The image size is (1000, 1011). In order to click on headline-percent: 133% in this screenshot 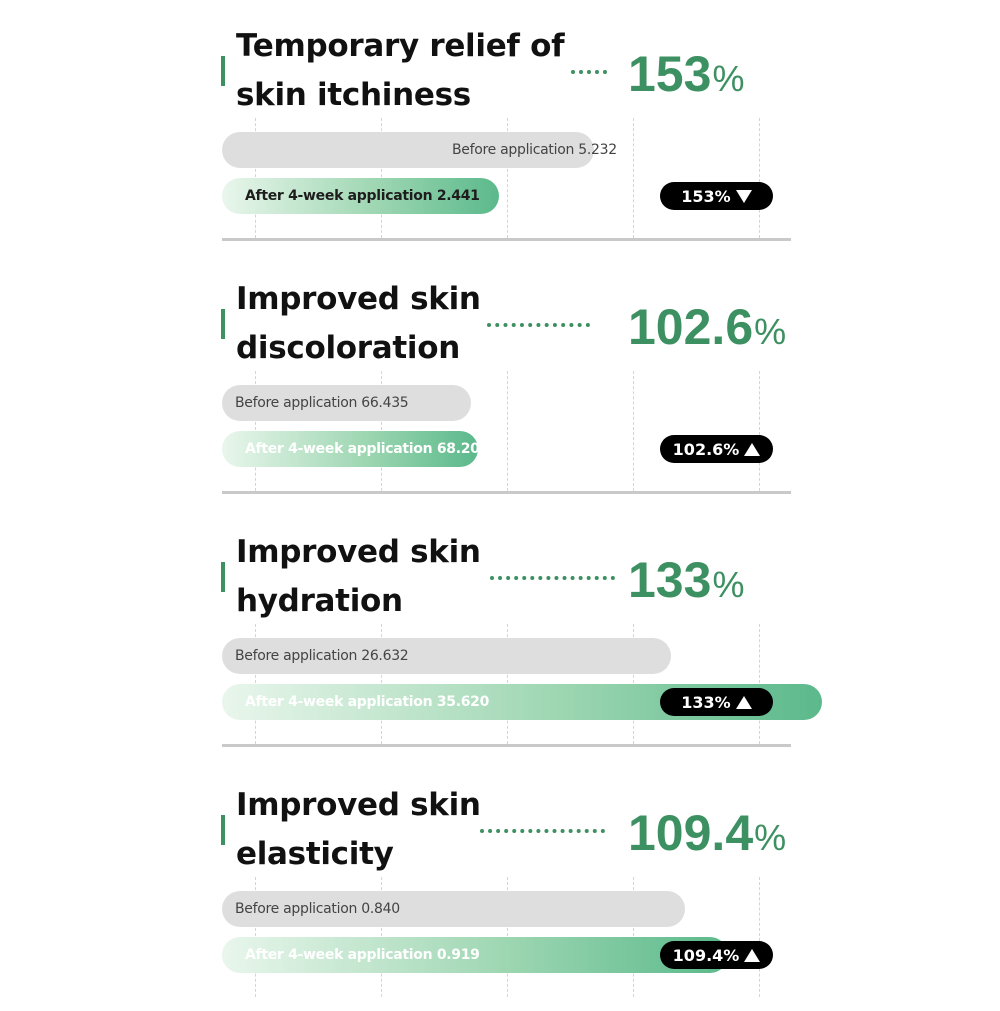, I will do `click(686, 582)`.